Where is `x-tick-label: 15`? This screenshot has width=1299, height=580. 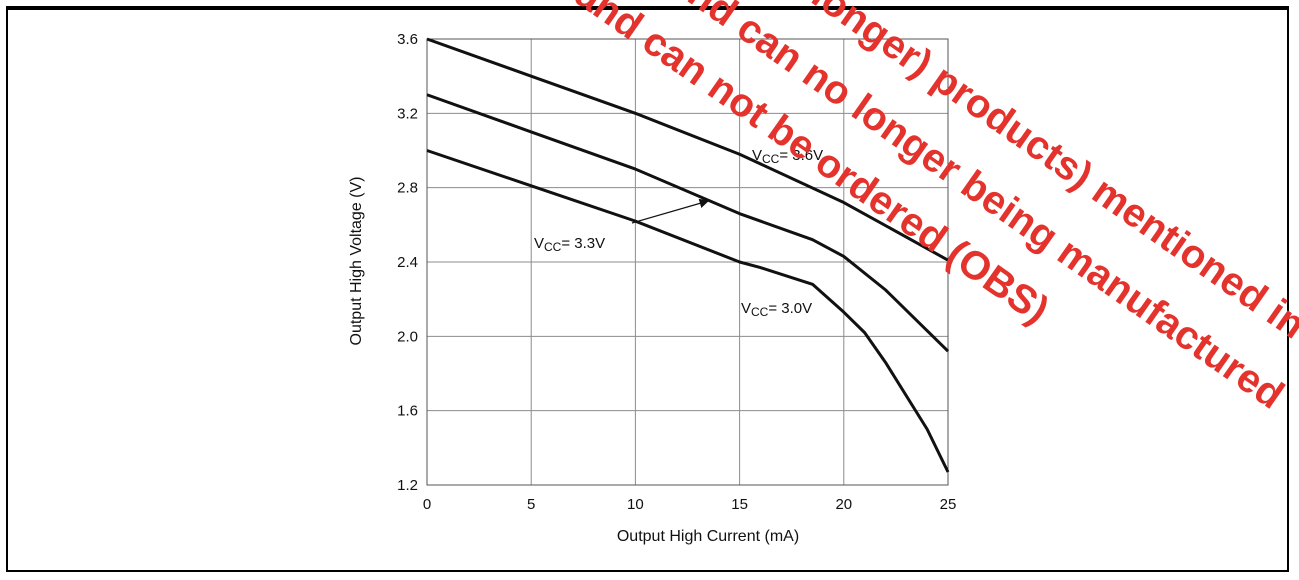 x-tick-label: 15 is located at coordinates (739, 504).